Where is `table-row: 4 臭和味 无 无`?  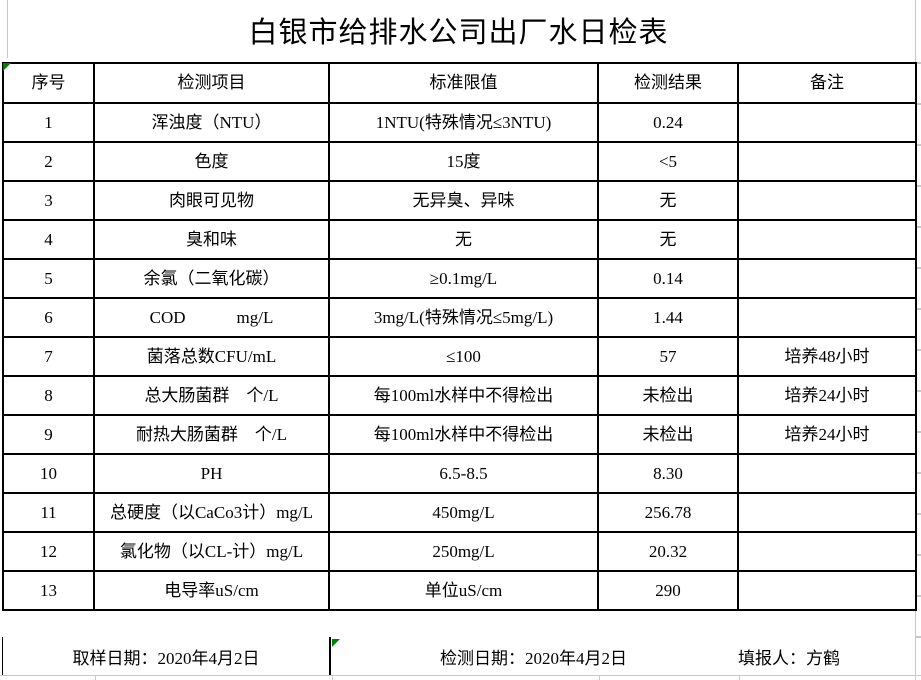
table-row: 4 臭和味 无 无 is located at coordinates (459, 239).